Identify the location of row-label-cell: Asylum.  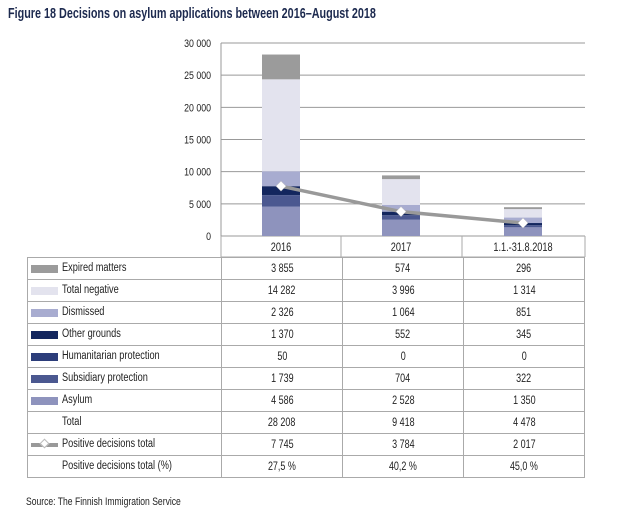
(124, 400).